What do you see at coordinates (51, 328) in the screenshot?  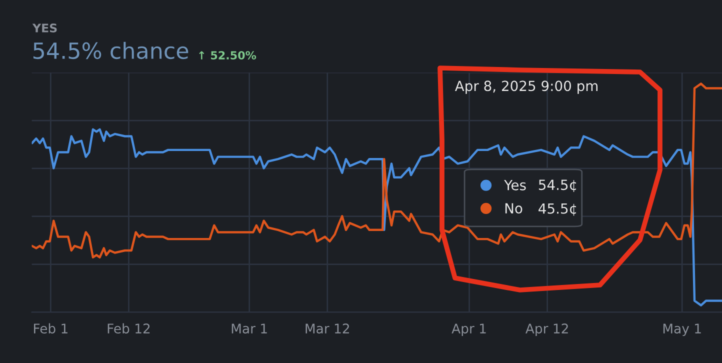 I see `x-tick-label: Feb 1` at bounding box center [51, 328].